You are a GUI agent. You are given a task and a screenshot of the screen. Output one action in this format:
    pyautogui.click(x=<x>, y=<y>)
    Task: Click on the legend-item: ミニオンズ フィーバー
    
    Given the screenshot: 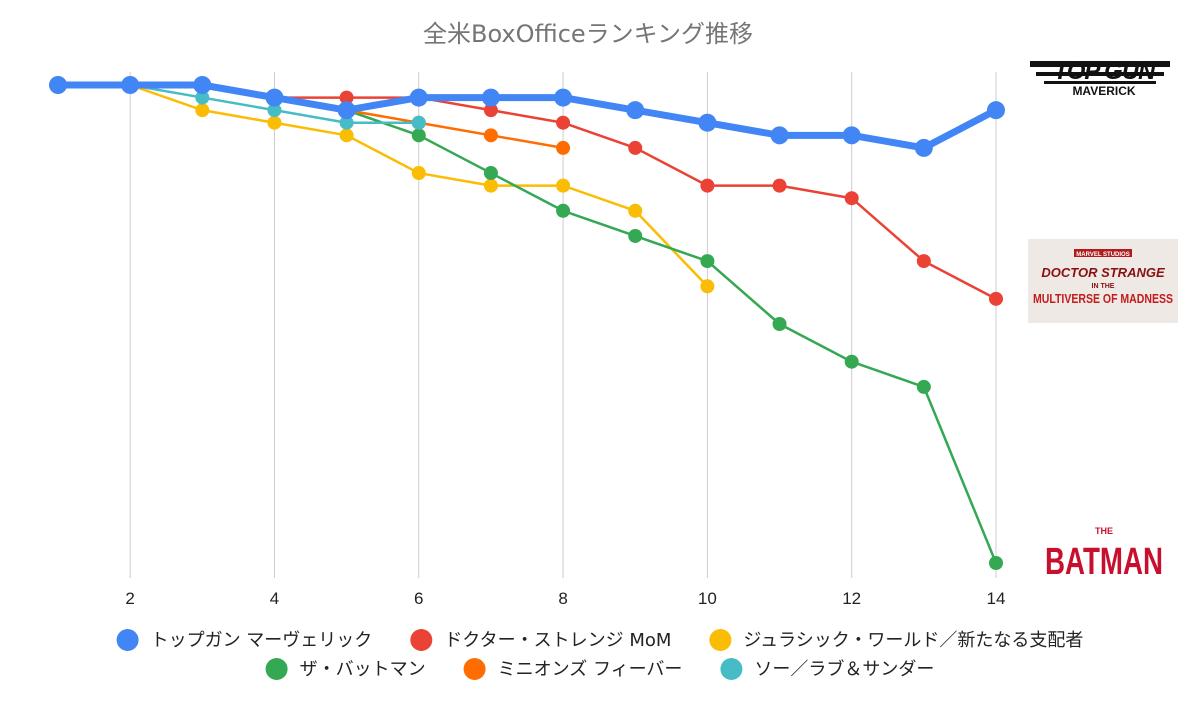 What is the action you would take?
    pyautogui.click(x=573, y=669)
    